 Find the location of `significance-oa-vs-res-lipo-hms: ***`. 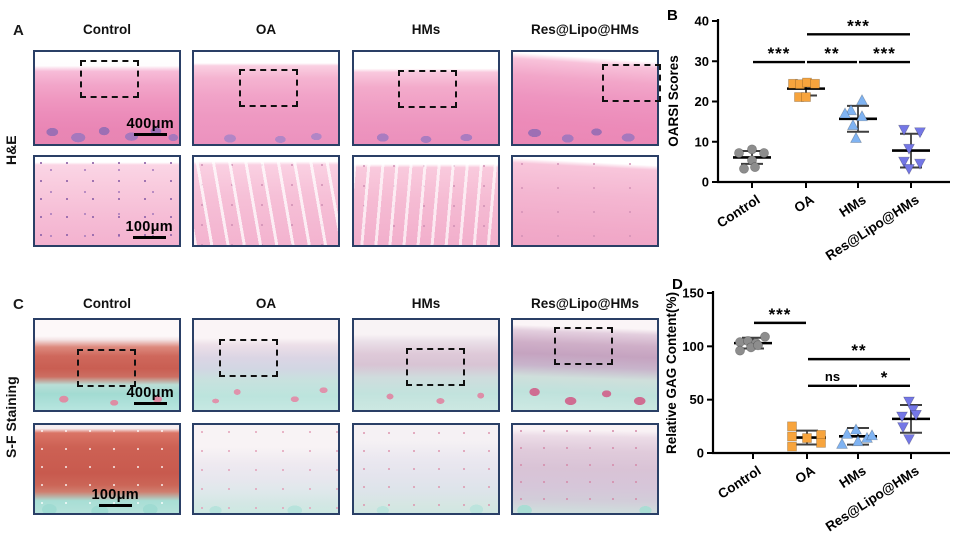

significance-oa-vs-res-lipo-hms: *** is located at coordinates (858, 26).